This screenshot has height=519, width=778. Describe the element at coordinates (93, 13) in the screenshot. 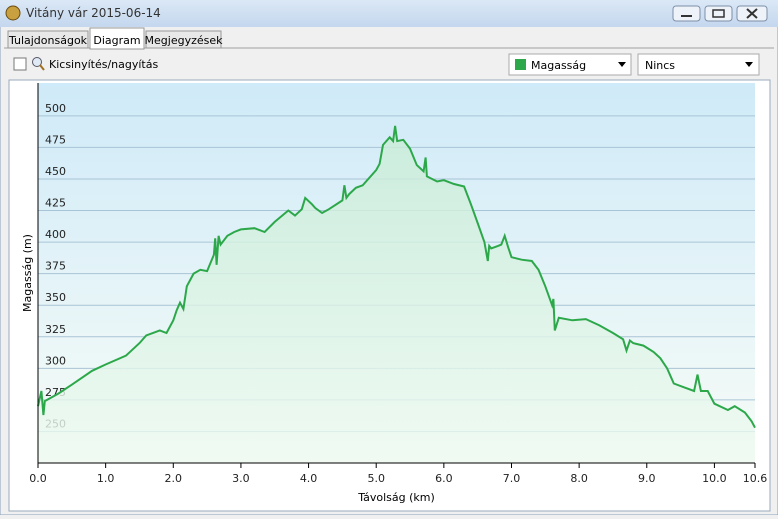

I see `window-title: Vitány vár 2015-06-14` at that location.